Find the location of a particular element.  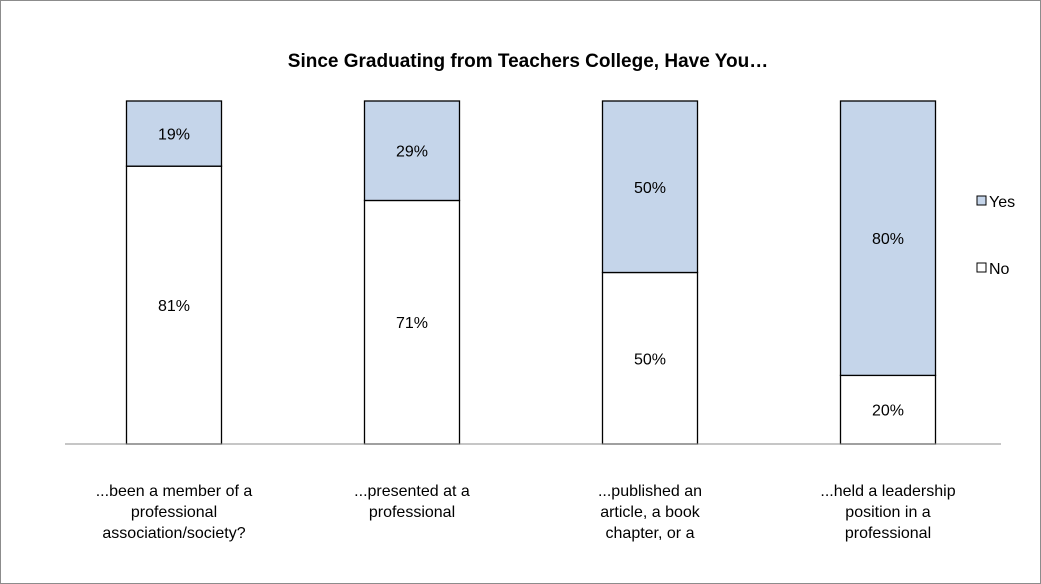

category-label-1-line-3: association/society? is located at coordinates (173, 533).